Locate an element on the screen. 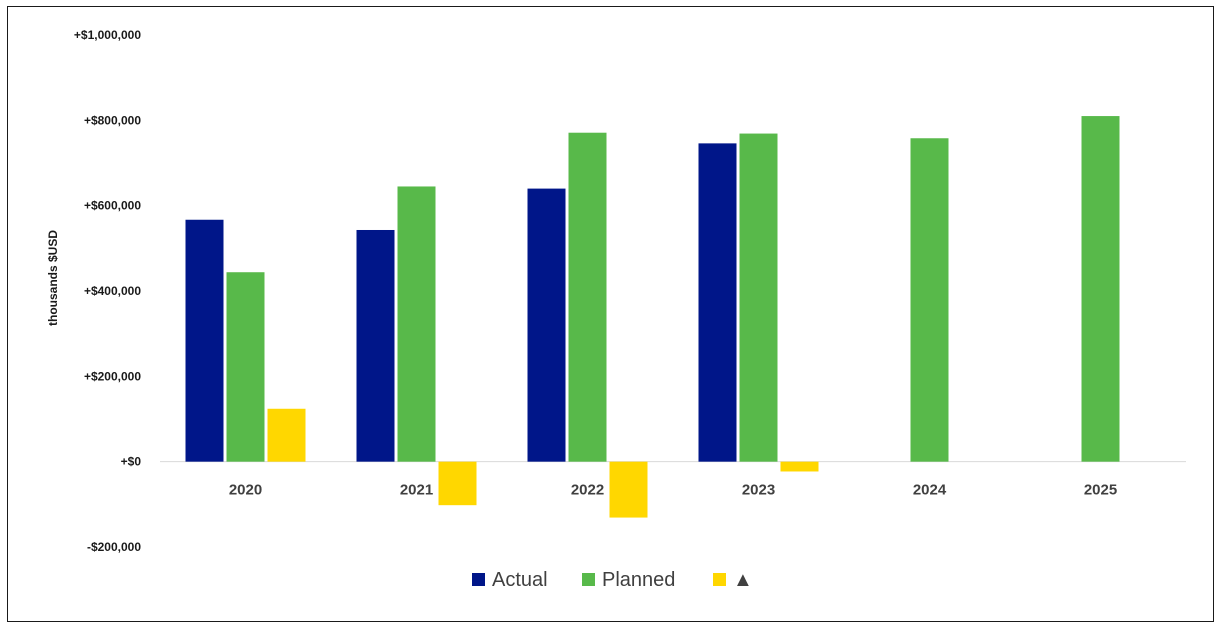 The width and height of the screenshot is (1223, 629). legend-swatch-actual is located at coordinates (478, 579).